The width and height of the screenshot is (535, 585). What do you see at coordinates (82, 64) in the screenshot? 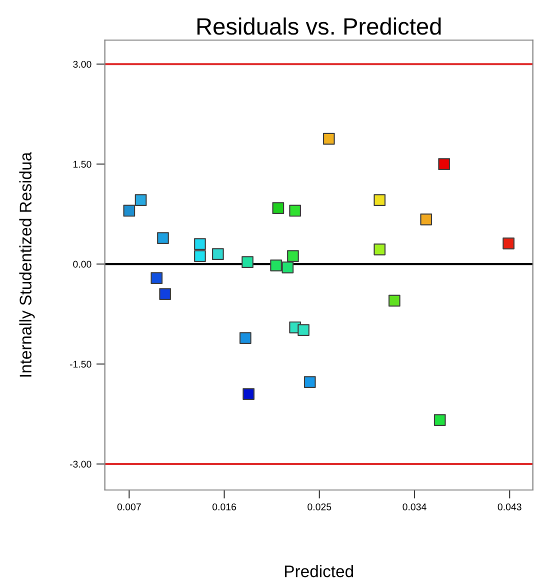
I see `y-tick-label: 3.00` at bounding box center [82, 64].